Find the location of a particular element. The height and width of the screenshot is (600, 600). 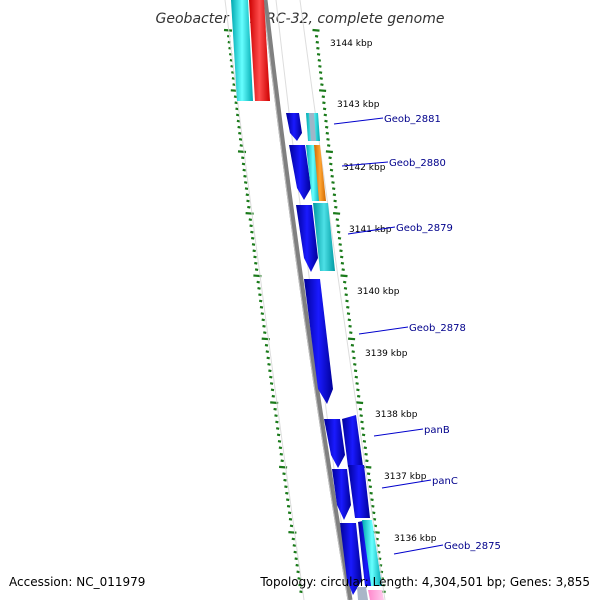

cds-geob-2879-b is located at coordinates (324, 237).